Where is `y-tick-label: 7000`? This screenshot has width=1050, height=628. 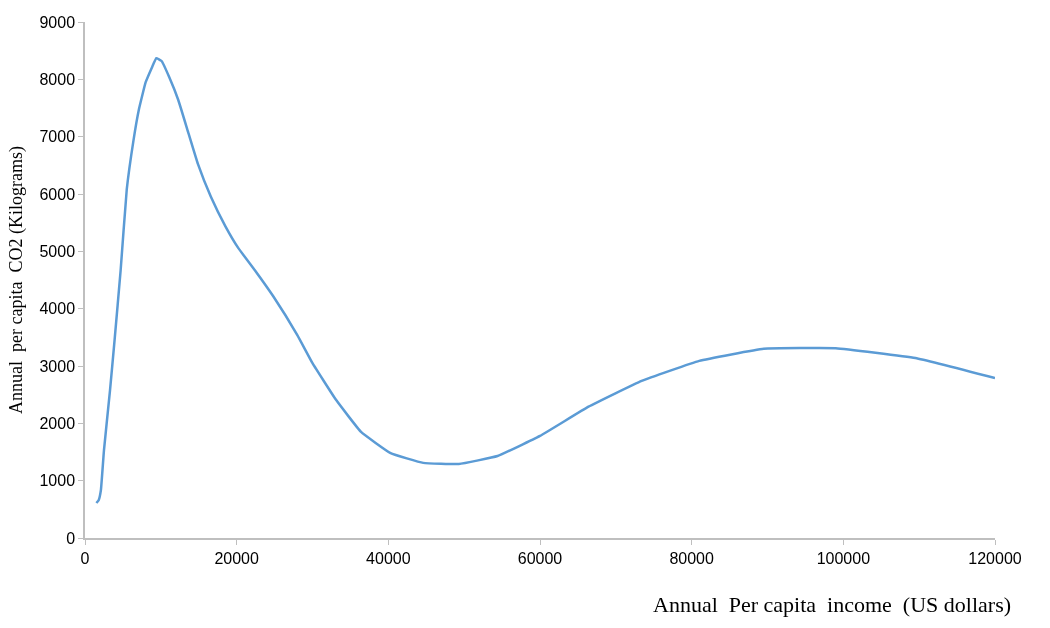
y-tick-label: 7000 is located at coordinates (57, 137).